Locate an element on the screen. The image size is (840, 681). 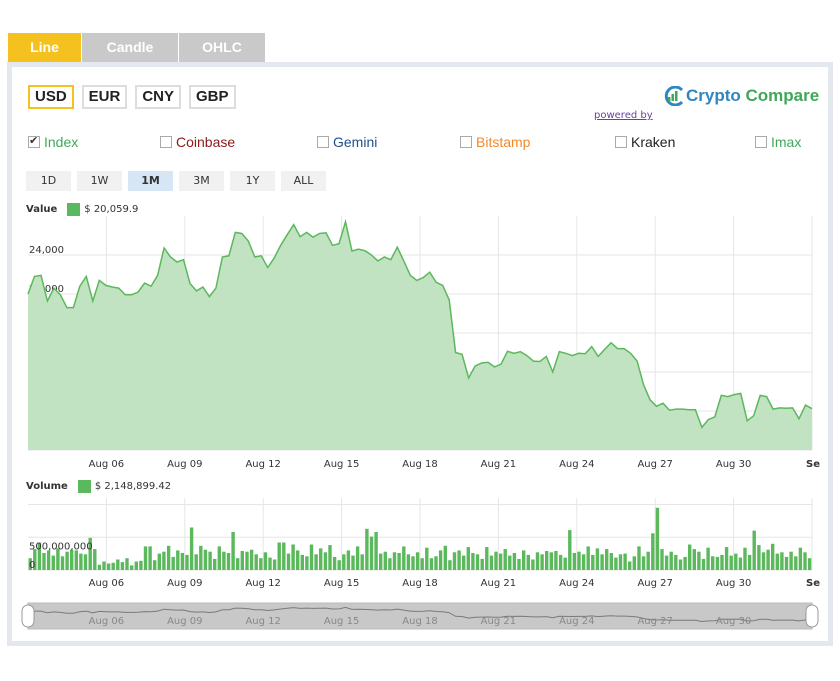
range-3m-button: 3M is located at coordinates (201, 181).